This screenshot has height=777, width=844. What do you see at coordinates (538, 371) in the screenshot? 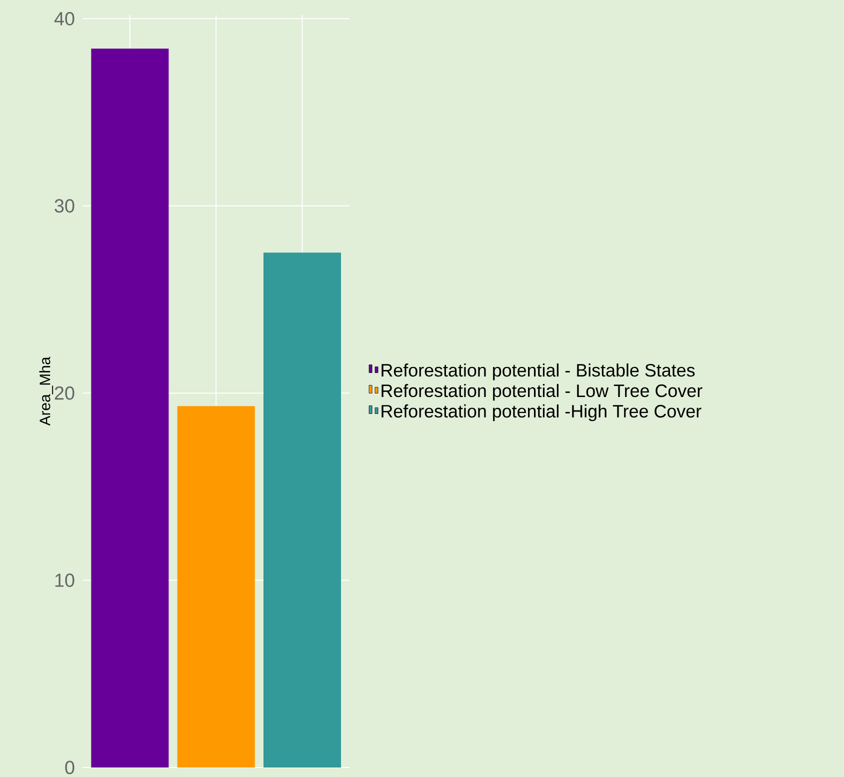
I see `legend-label: Reforestation potential - Bistable States` at bounding box center [538, 371].